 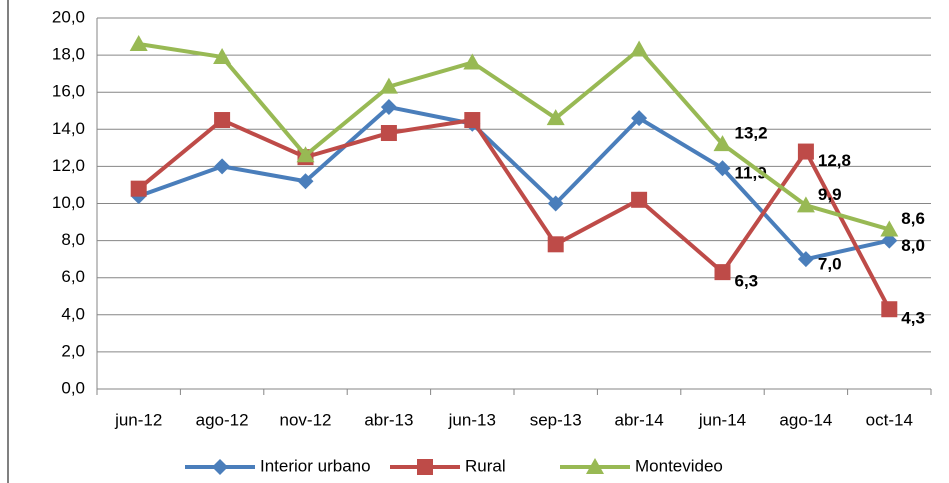 I want to click on legend-label: Montevideo, so click(x=679, y=465).